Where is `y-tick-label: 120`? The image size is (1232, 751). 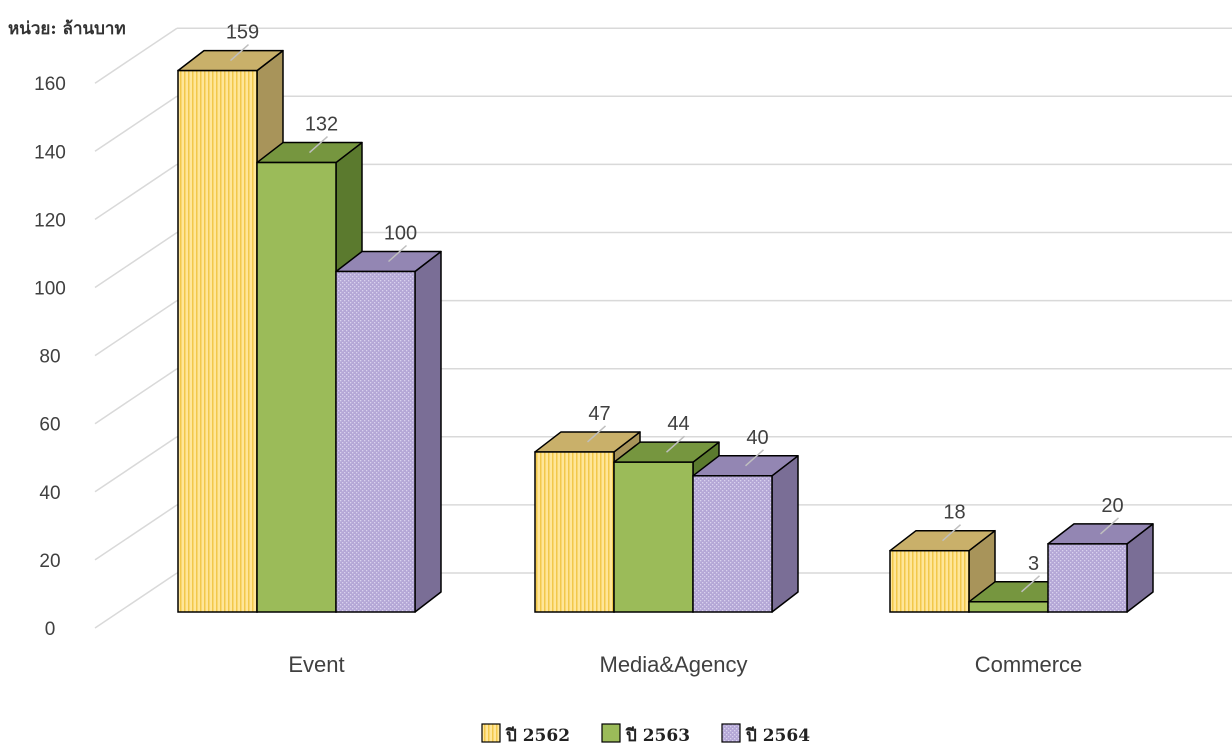 y-tick-label: 120 is located at coordinates (50, 220).